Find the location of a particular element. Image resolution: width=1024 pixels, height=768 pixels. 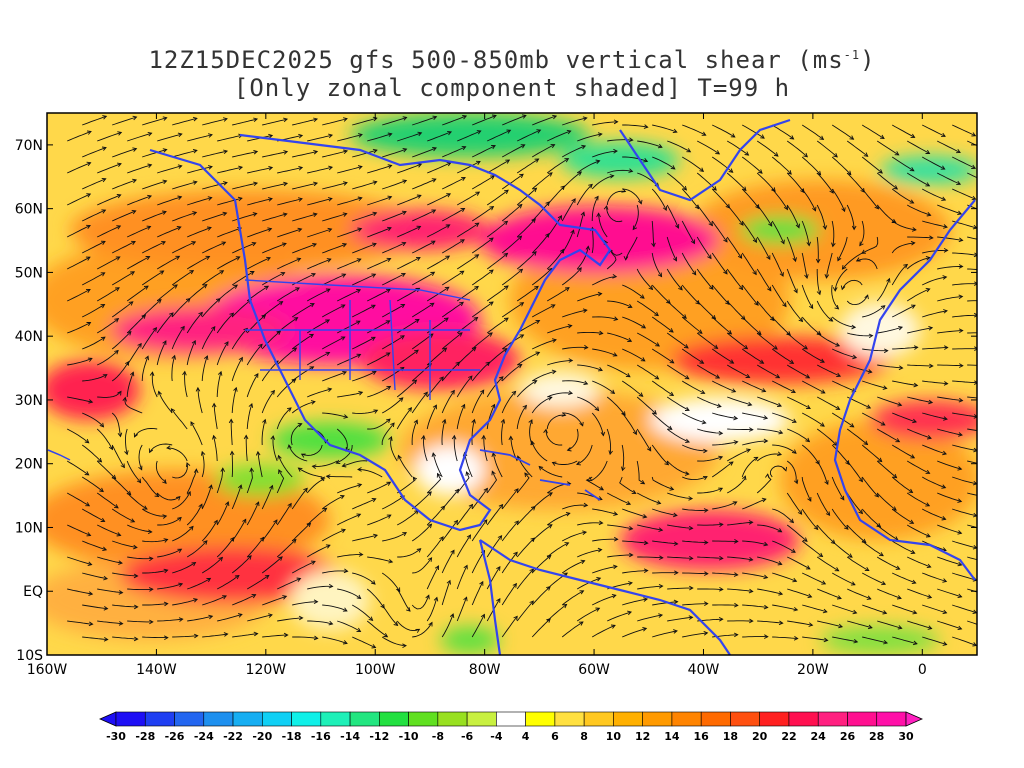

colorbar-label: 14 is located at coordinates (672, 736).